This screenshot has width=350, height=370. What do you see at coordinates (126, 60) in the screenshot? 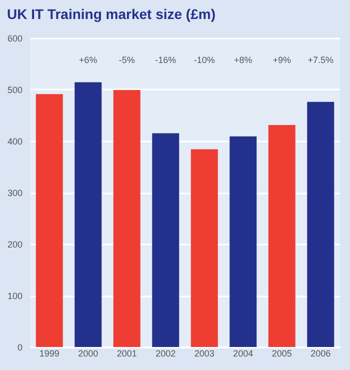
I see `annotation: -5%` at bounding box center [126, 60].